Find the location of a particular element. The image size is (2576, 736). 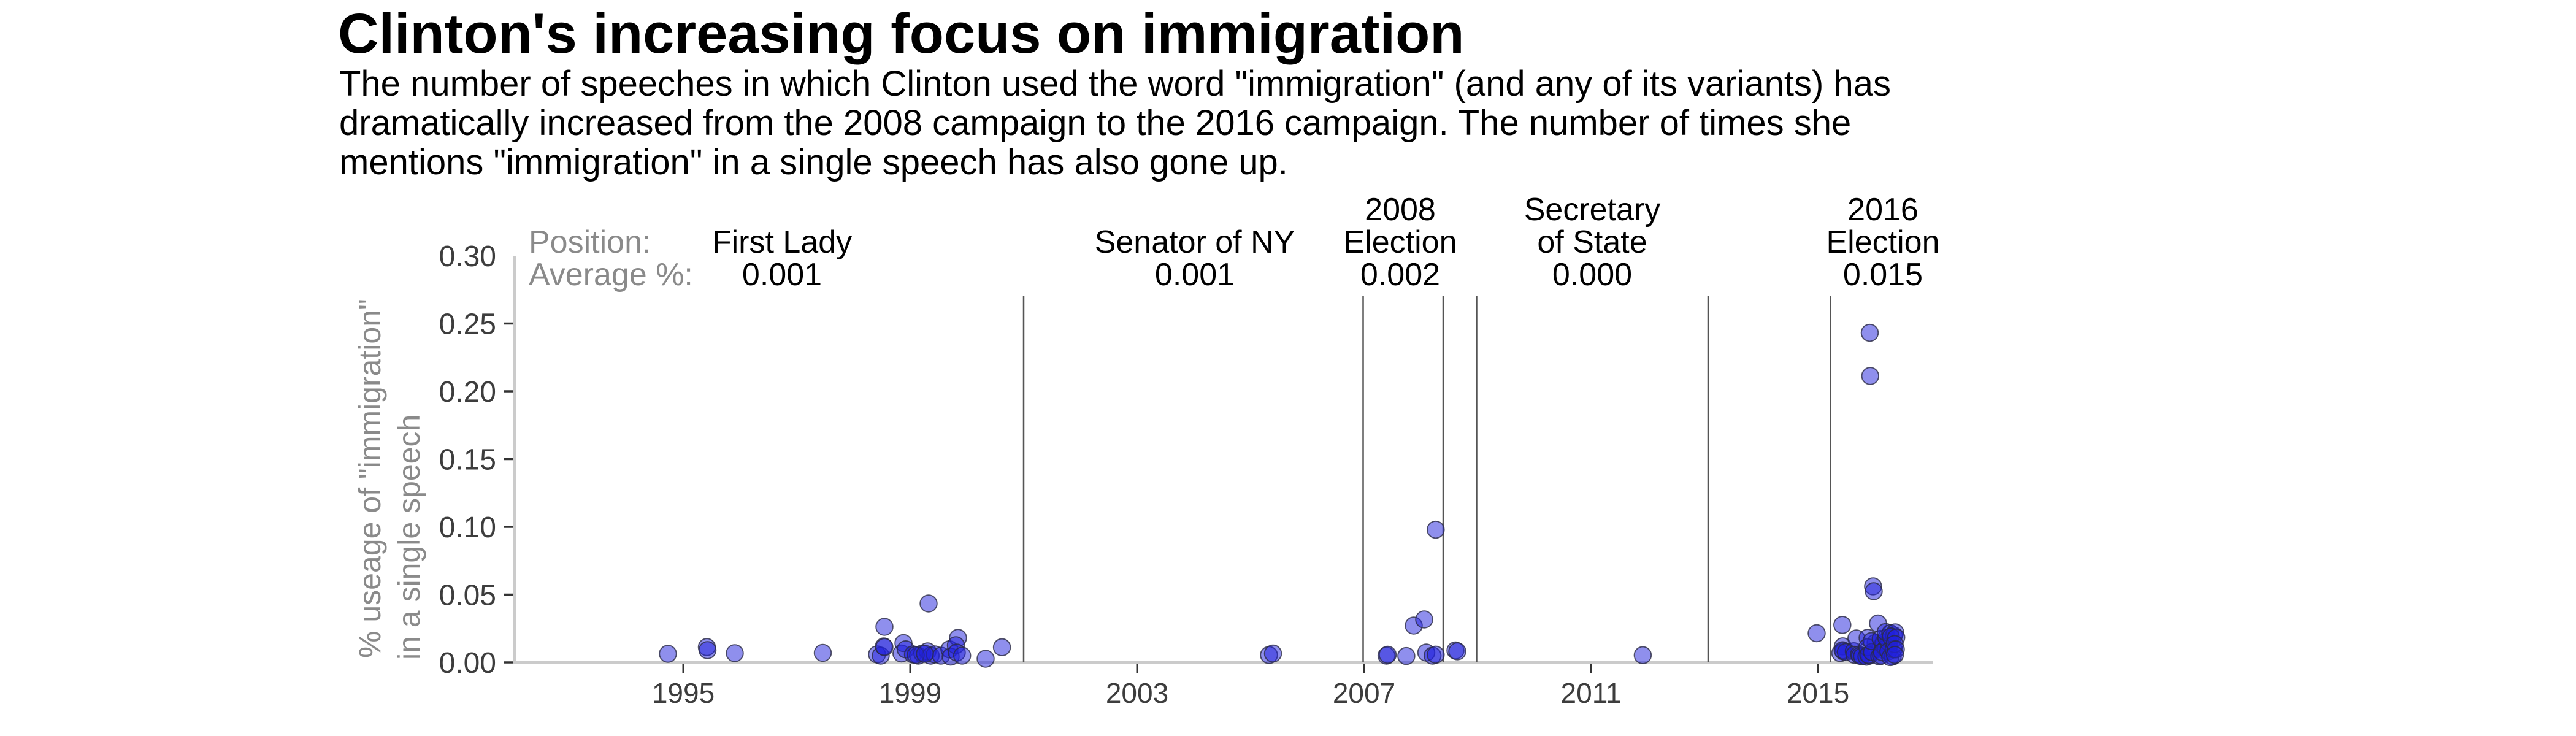

svg-text: 2015 is located at coordinates (1818, 693).